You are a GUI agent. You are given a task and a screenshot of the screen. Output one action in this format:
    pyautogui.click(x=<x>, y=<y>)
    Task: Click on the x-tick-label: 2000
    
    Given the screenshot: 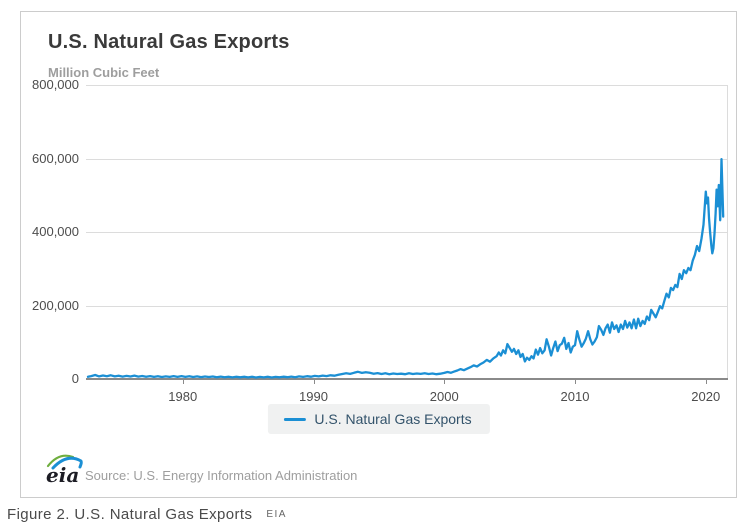 What is the action you would take?
    pyautogui.click(x=444, y=396)
    